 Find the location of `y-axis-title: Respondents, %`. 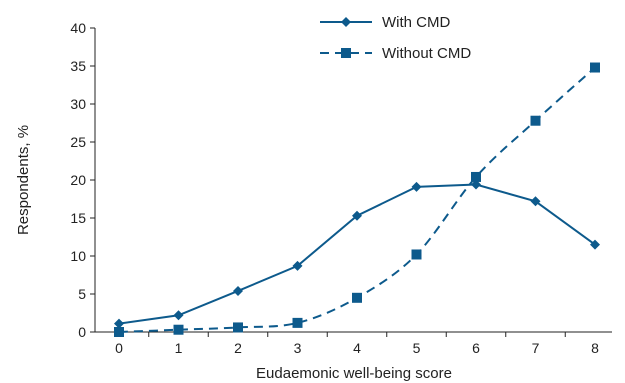

y-axis-title: Respondents, % is located at coordinates (23, 180).